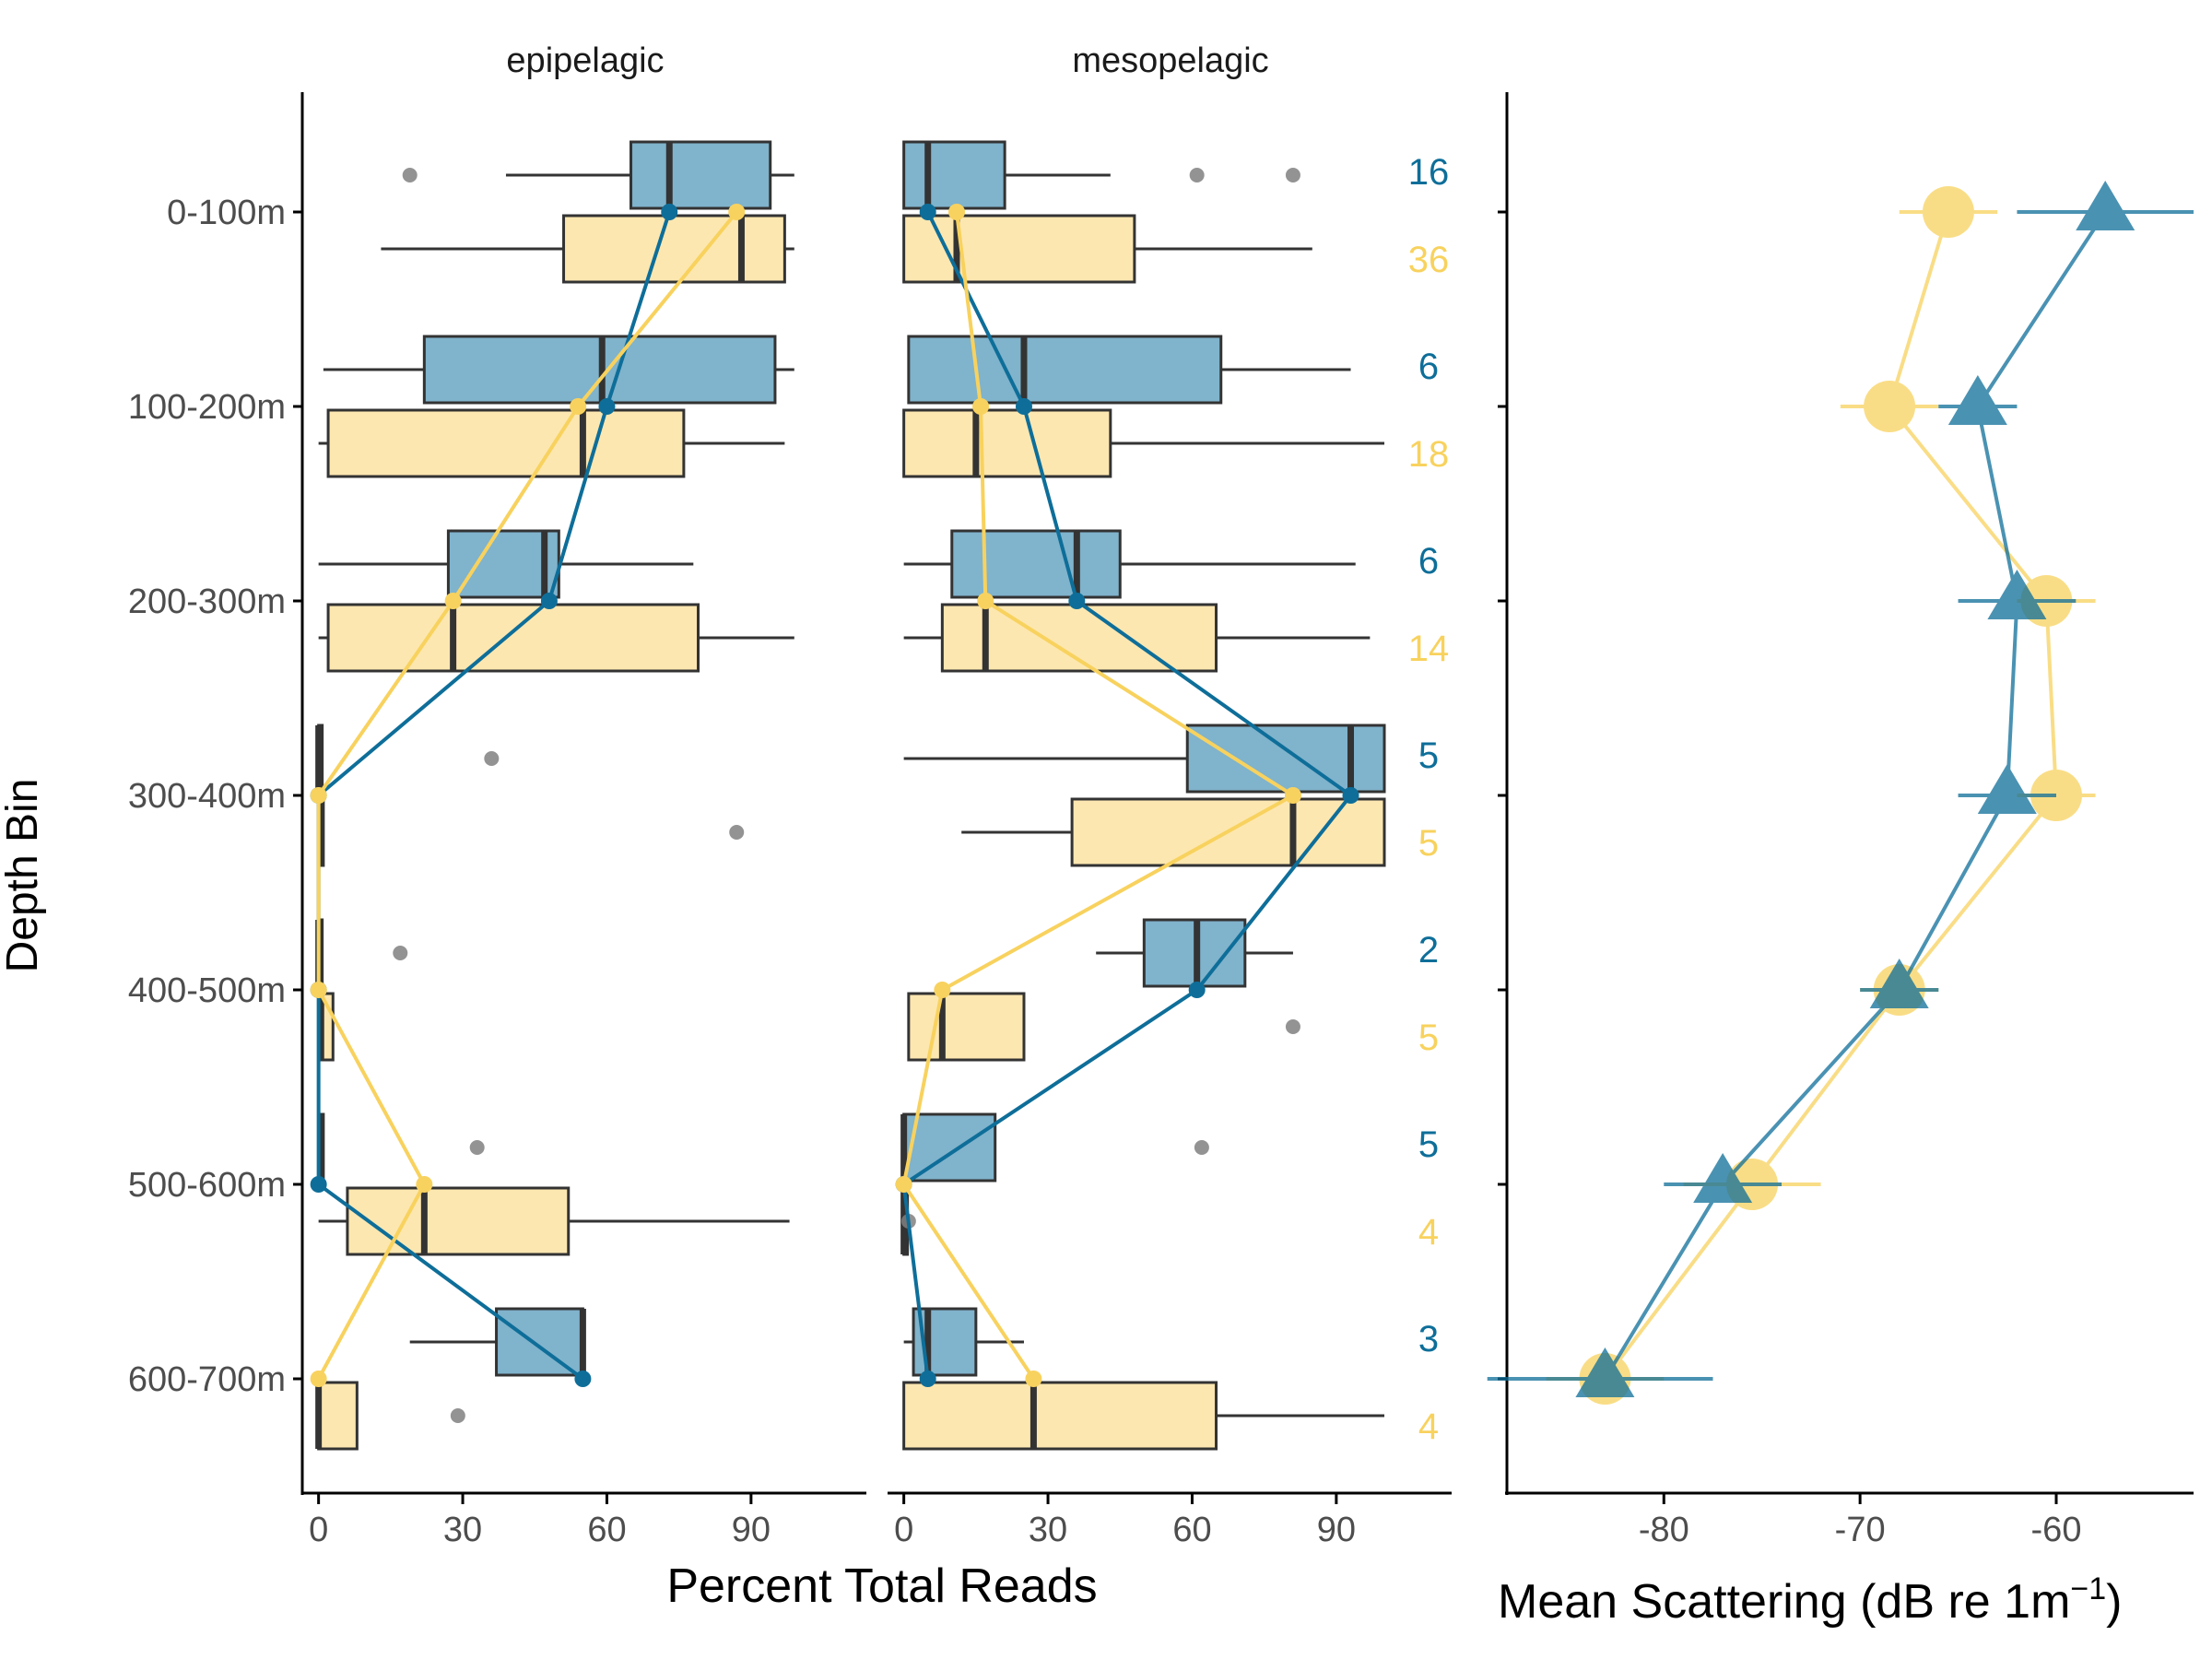 The image size is (2212, 1659). I want to click on x-axis-title-right-close: ), so click(2114, 1602).